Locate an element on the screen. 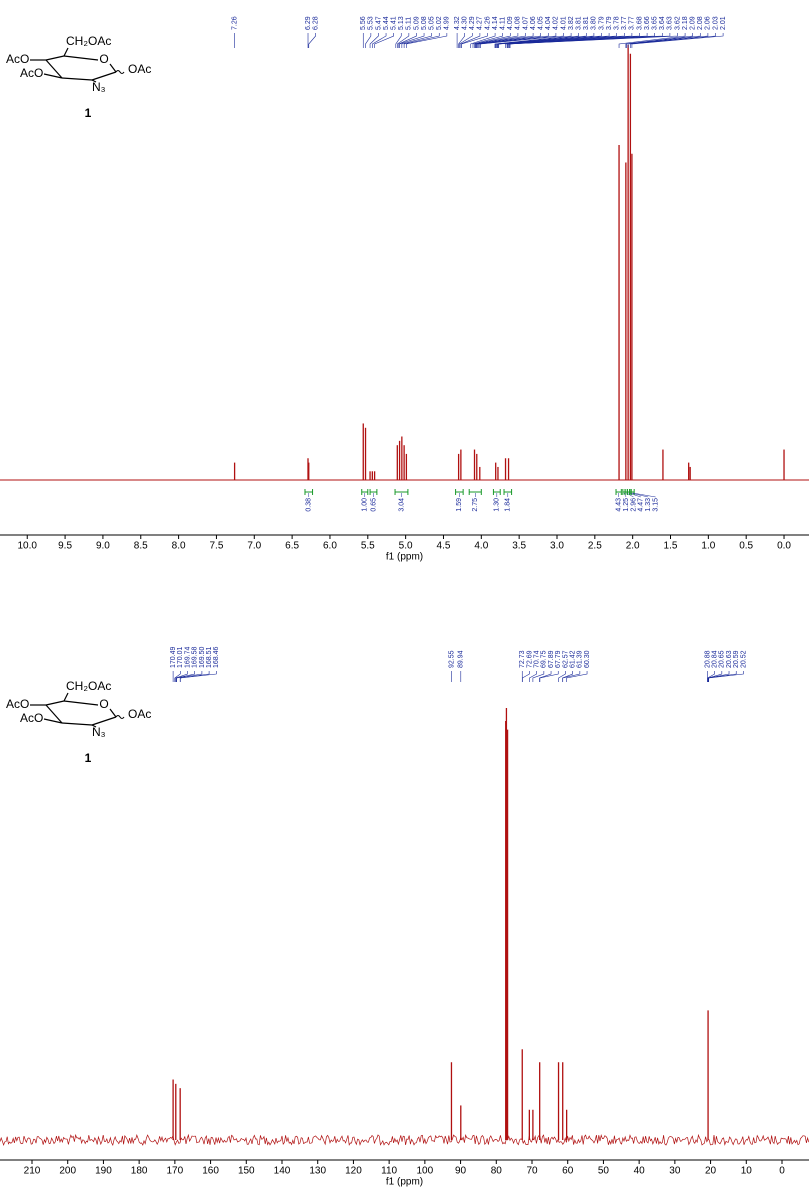 Image resolution: width=809 pixels, height=1190 pixels. peak-label: 62.57 is located at coordinates (565, 659).